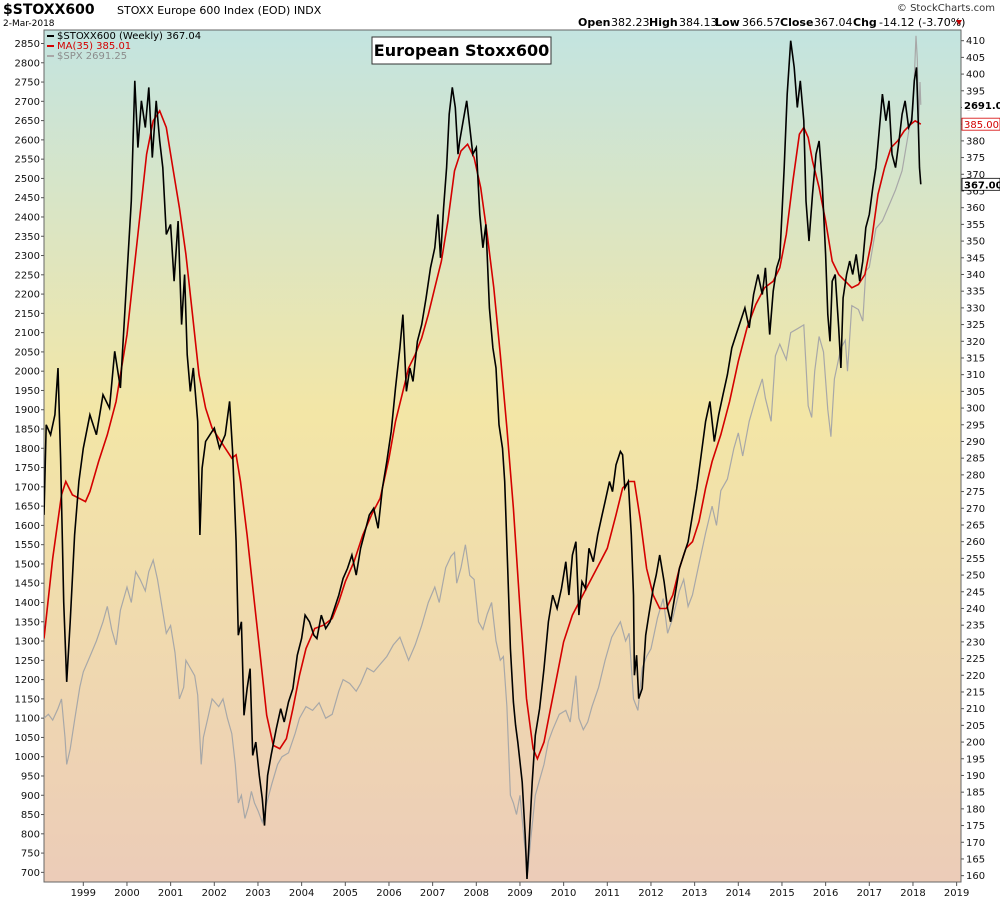  I want to click on left-axis-tick-label: 1800, so click(27, 449).